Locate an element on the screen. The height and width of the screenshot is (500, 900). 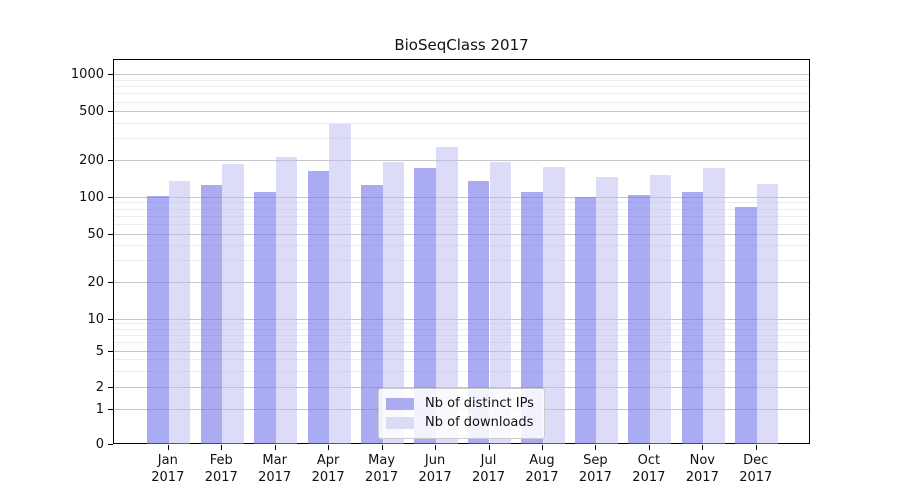
bar-nb-of-distinct-ips-jul is located at coordinates (478, 312).